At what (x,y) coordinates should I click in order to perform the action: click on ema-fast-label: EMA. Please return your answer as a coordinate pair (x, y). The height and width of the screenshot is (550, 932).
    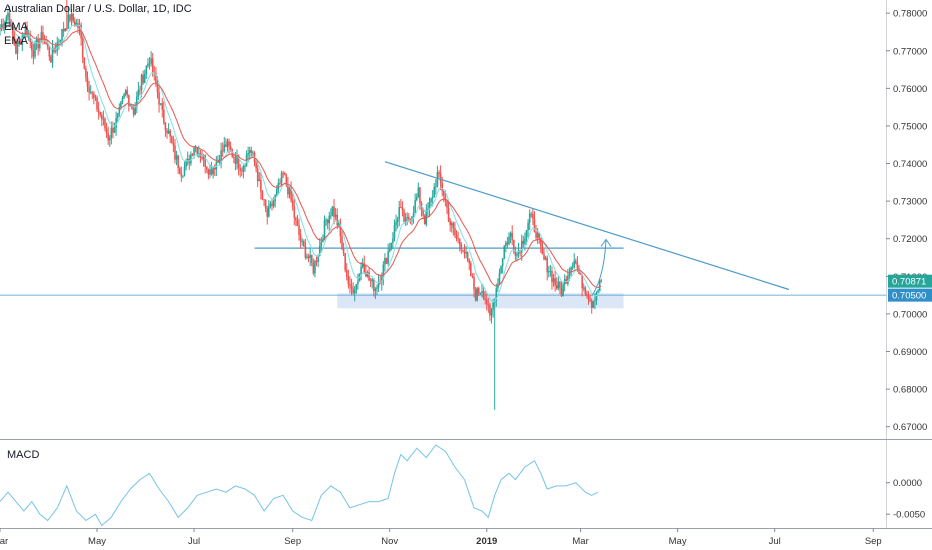
    Looking at the image, I should click on (16, 27).